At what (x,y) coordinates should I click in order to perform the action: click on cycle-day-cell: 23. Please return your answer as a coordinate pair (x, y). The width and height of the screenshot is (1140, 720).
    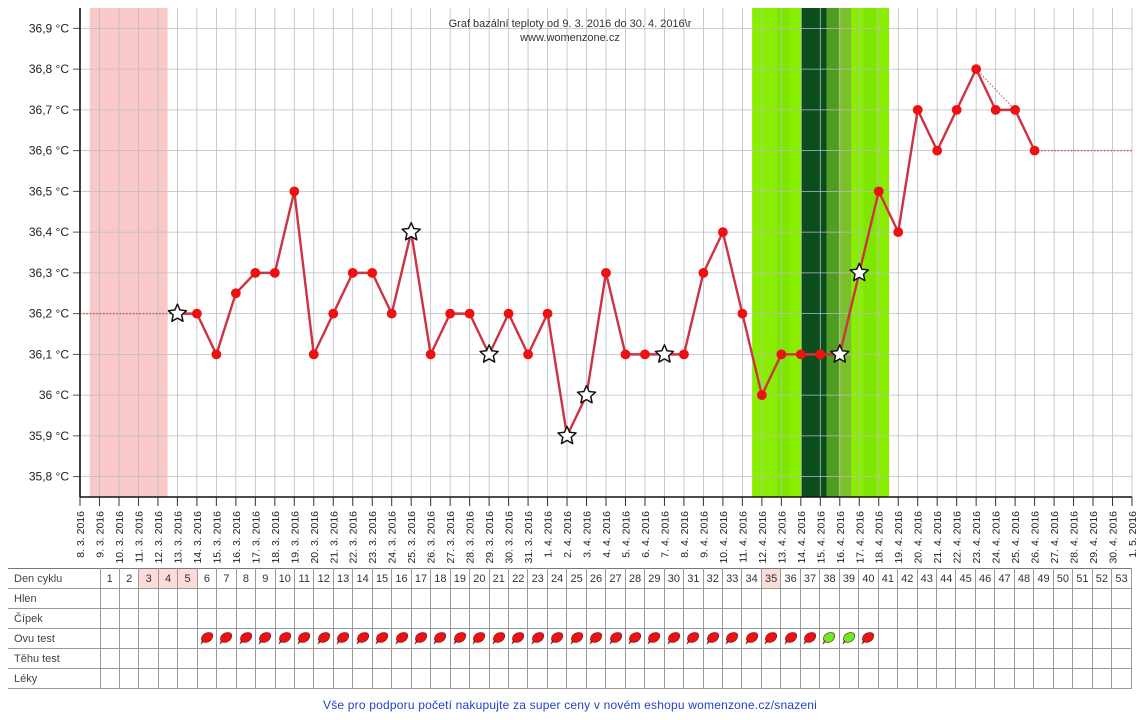
    Looking at the image, I should click on (537, 578).